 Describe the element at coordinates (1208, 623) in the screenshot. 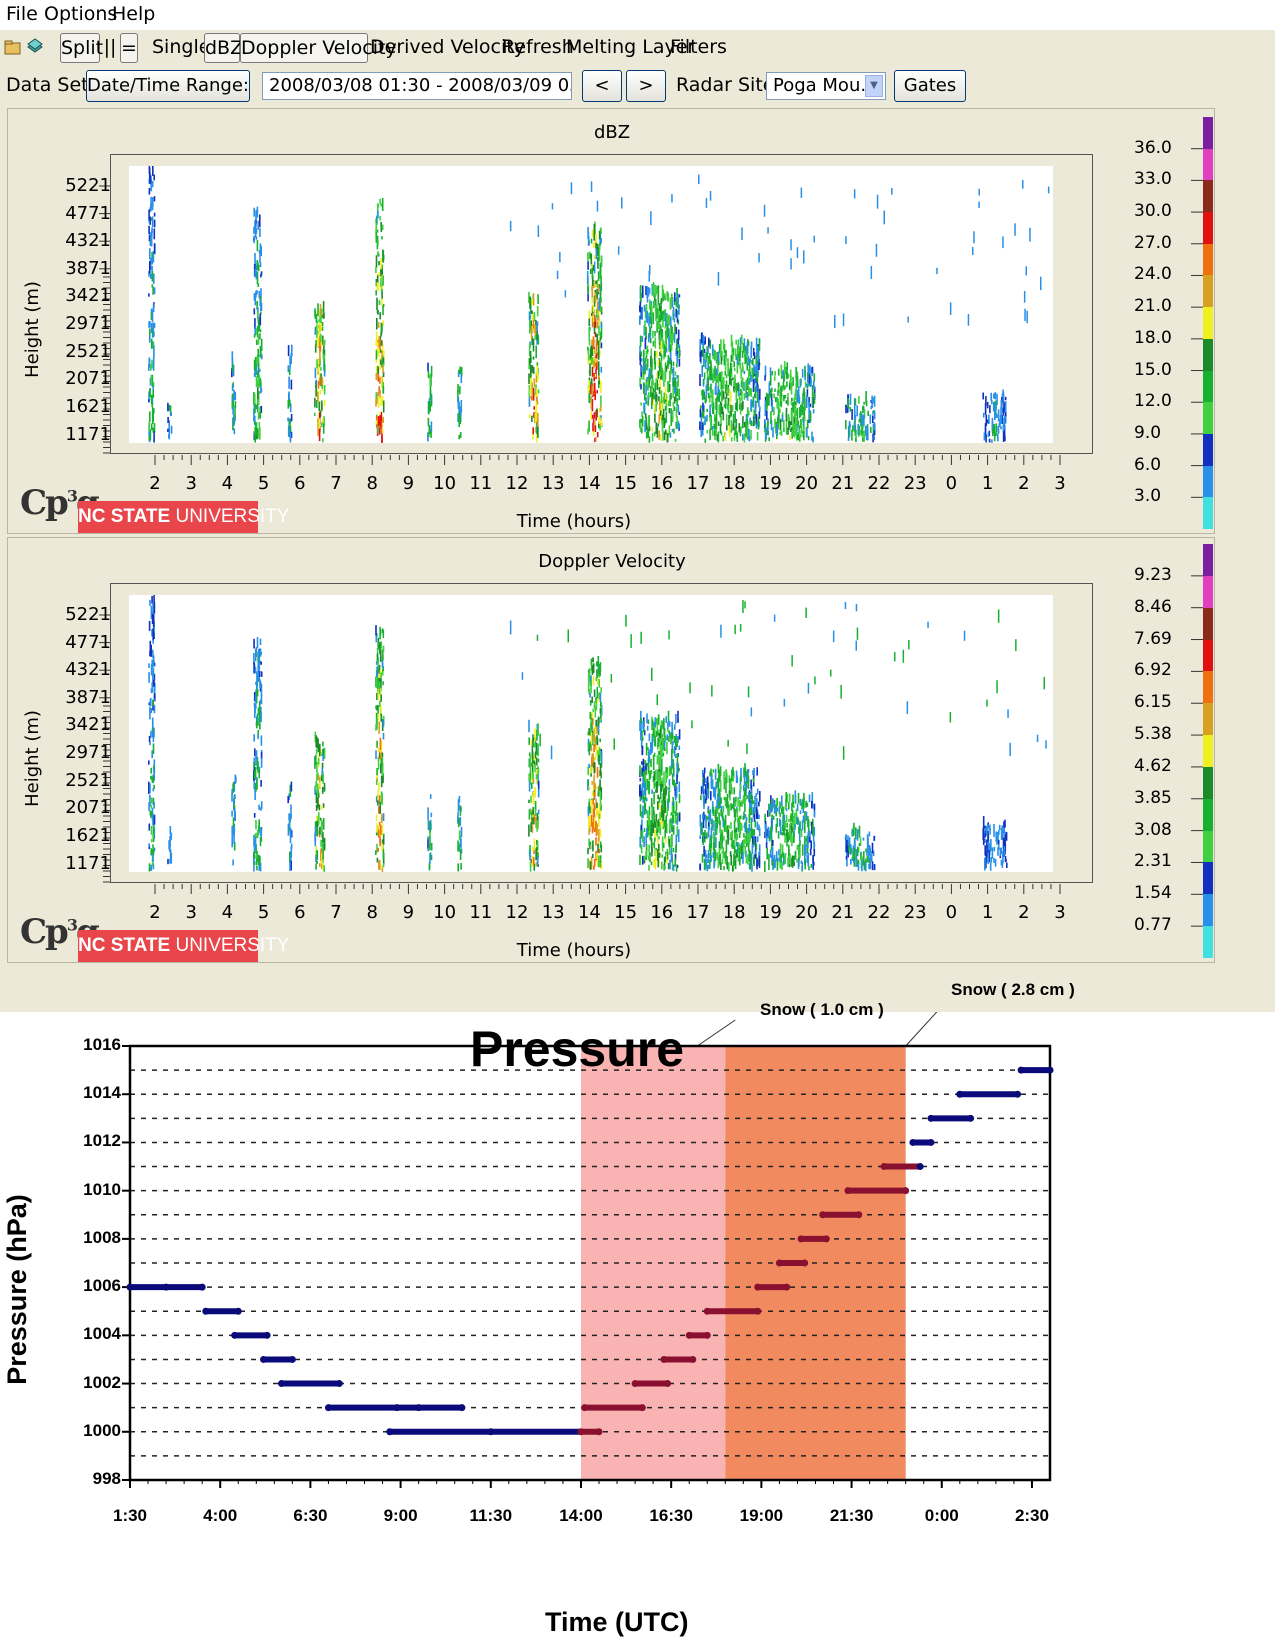

I see `colorbar-swatch` at that location.